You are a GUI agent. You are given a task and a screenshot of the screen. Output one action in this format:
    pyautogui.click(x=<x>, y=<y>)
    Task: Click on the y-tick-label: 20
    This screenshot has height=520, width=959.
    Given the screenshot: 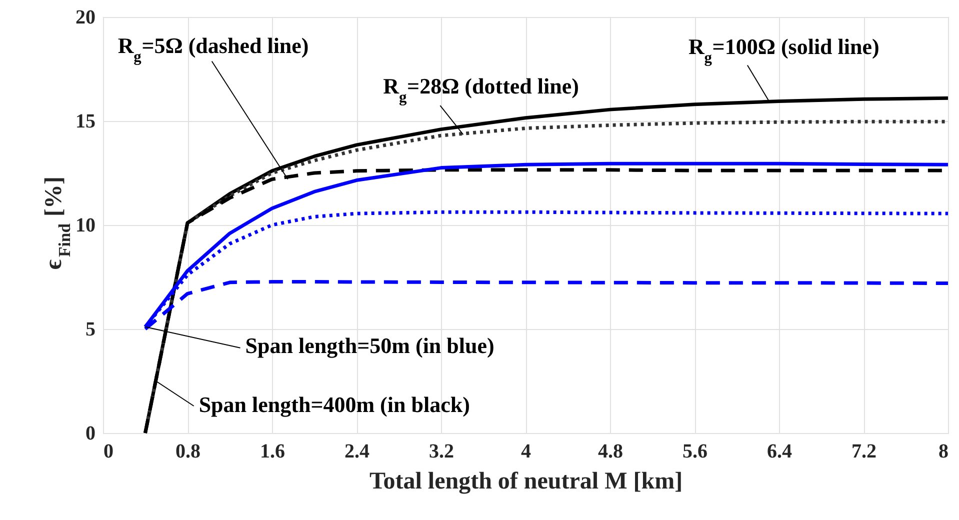 What is the action you would take?
    pyautogui.click(x=86, y=17)
    